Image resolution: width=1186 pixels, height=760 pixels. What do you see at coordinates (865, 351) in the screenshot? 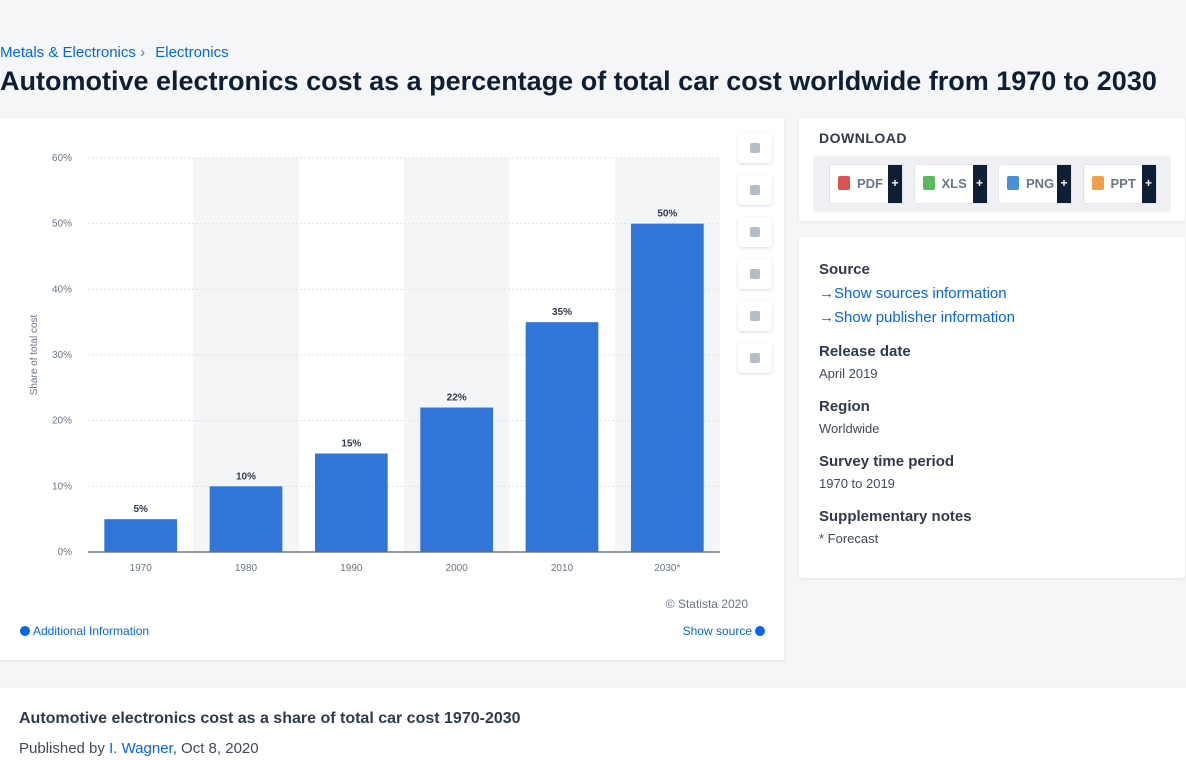
I see `detail-label: Release date` at bounding box center [865, 351].